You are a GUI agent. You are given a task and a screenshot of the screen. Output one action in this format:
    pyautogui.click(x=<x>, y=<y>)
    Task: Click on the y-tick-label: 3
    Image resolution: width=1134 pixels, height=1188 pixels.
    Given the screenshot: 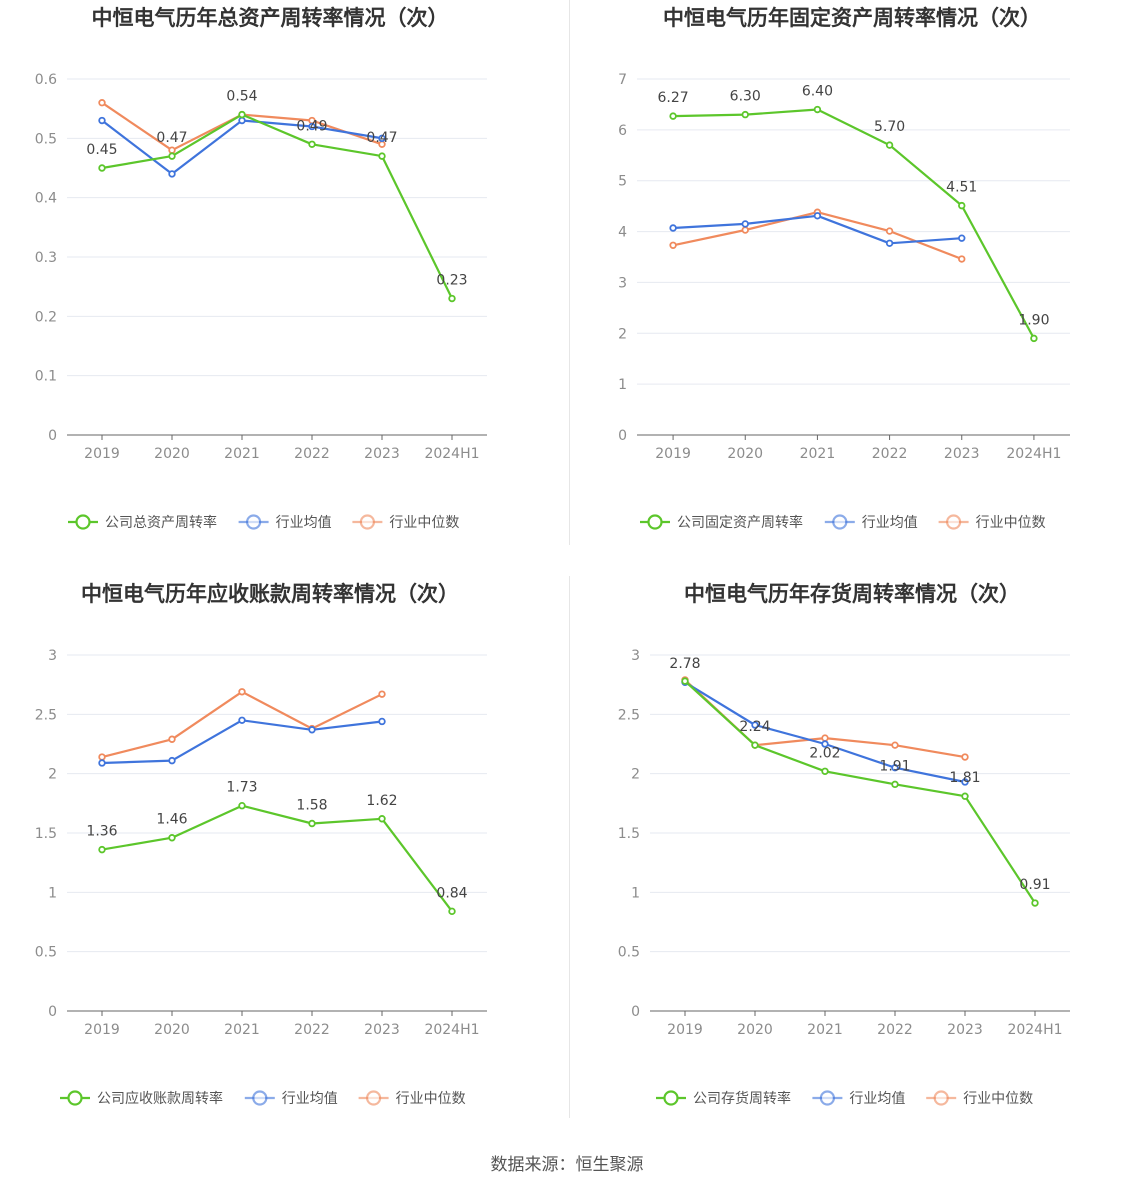 What is the action you would take?
    pyautogui.click(x=622, y=283)
    